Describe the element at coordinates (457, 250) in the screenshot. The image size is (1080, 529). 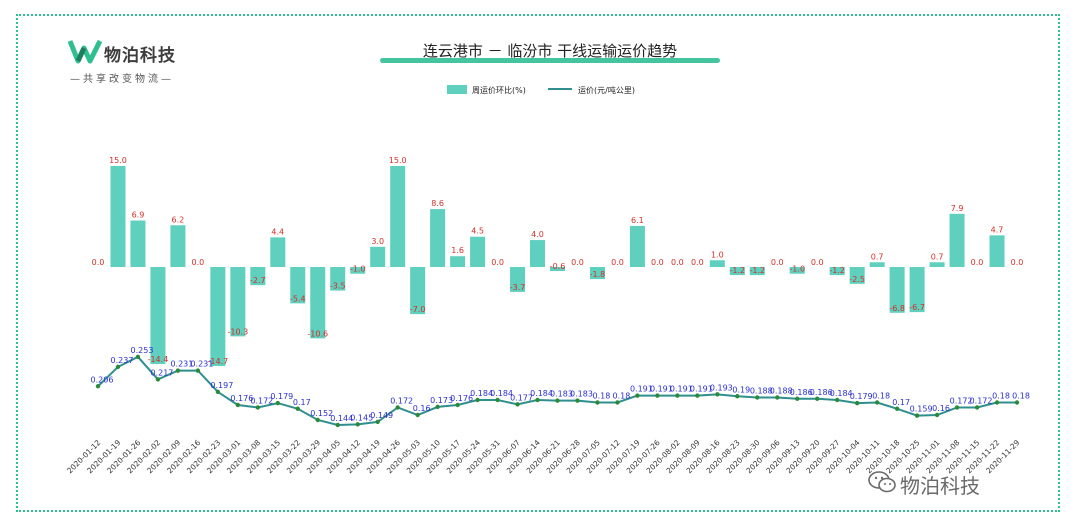
I see `bar-label-2020-05-17: 1.6` at that location.